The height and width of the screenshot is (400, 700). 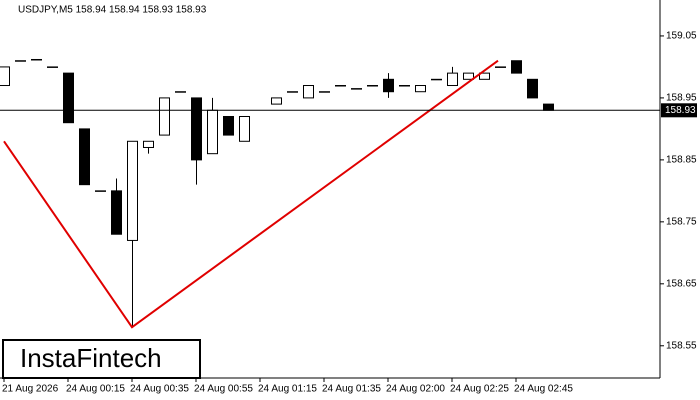 What do you see at coordinates (30, 389) in the screenshot?
I see `x-tick-label: 21 Aug 2026` at bounding box center [30, 389].